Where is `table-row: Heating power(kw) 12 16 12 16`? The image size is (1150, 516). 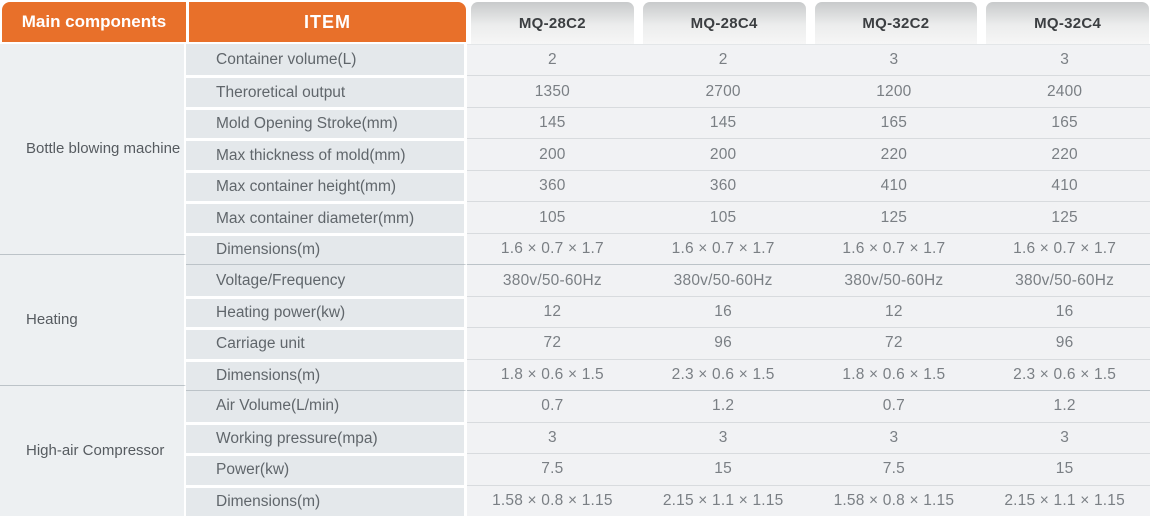
table-row: Heating power(kw) 12 16 12 16 is located at coordinates (668, 311).